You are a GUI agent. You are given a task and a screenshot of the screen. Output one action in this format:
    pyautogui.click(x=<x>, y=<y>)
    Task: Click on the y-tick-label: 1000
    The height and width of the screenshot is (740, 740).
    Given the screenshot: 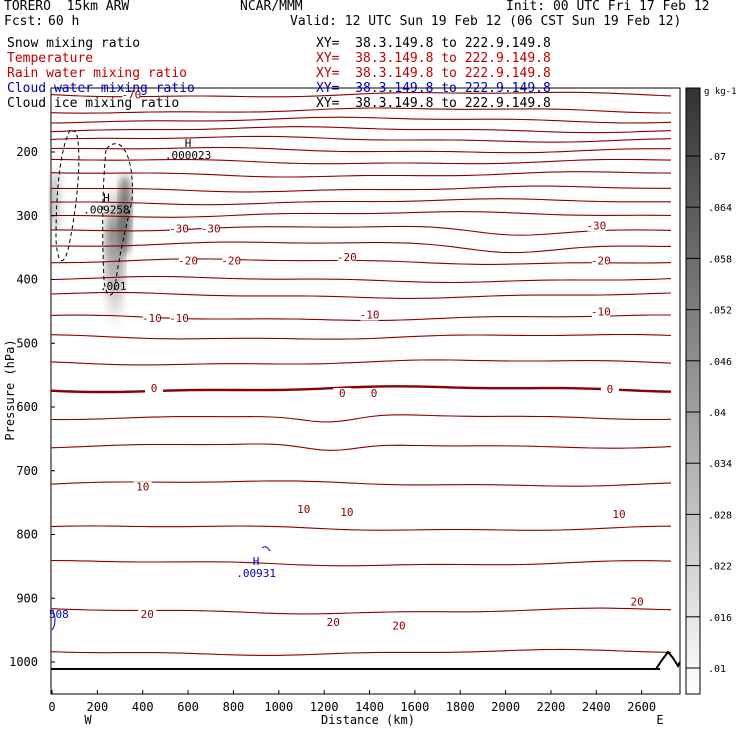 What is the action you would take?
    pyautogui.click(x=23, y=662)
    